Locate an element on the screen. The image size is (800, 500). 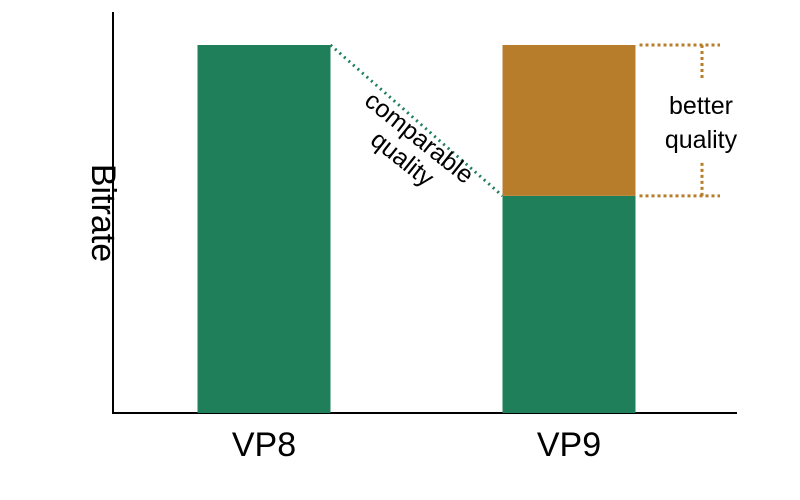
better-label-line1: better is located at coordinates (701, 106).